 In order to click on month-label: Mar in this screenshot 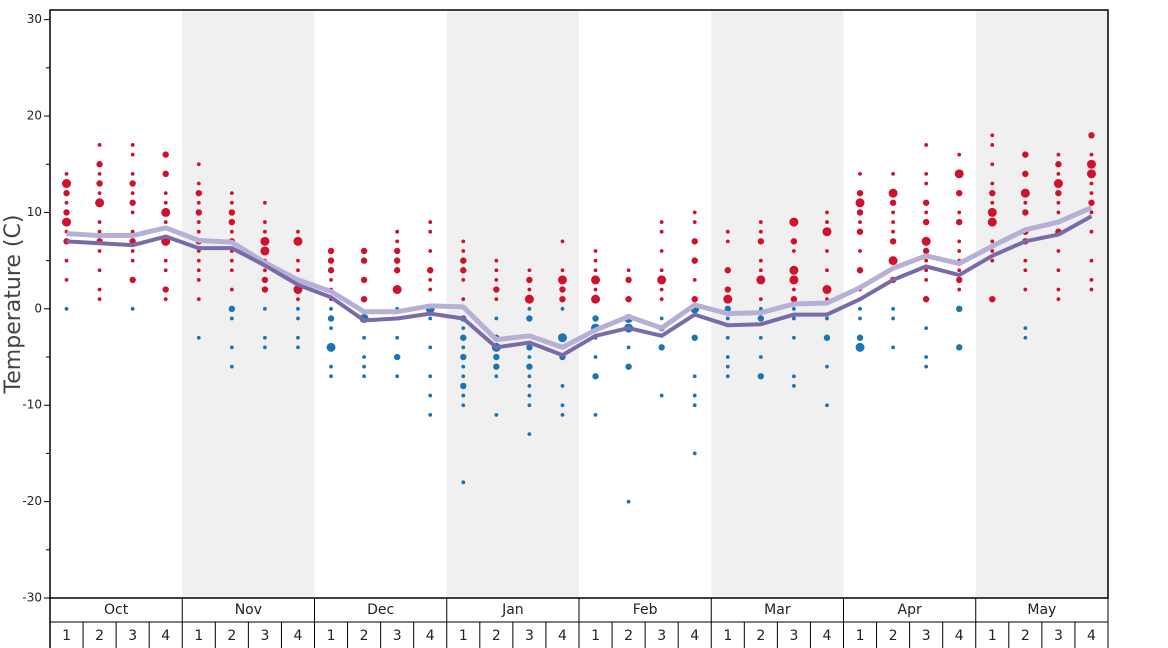, I will do `click(777, 610)`.